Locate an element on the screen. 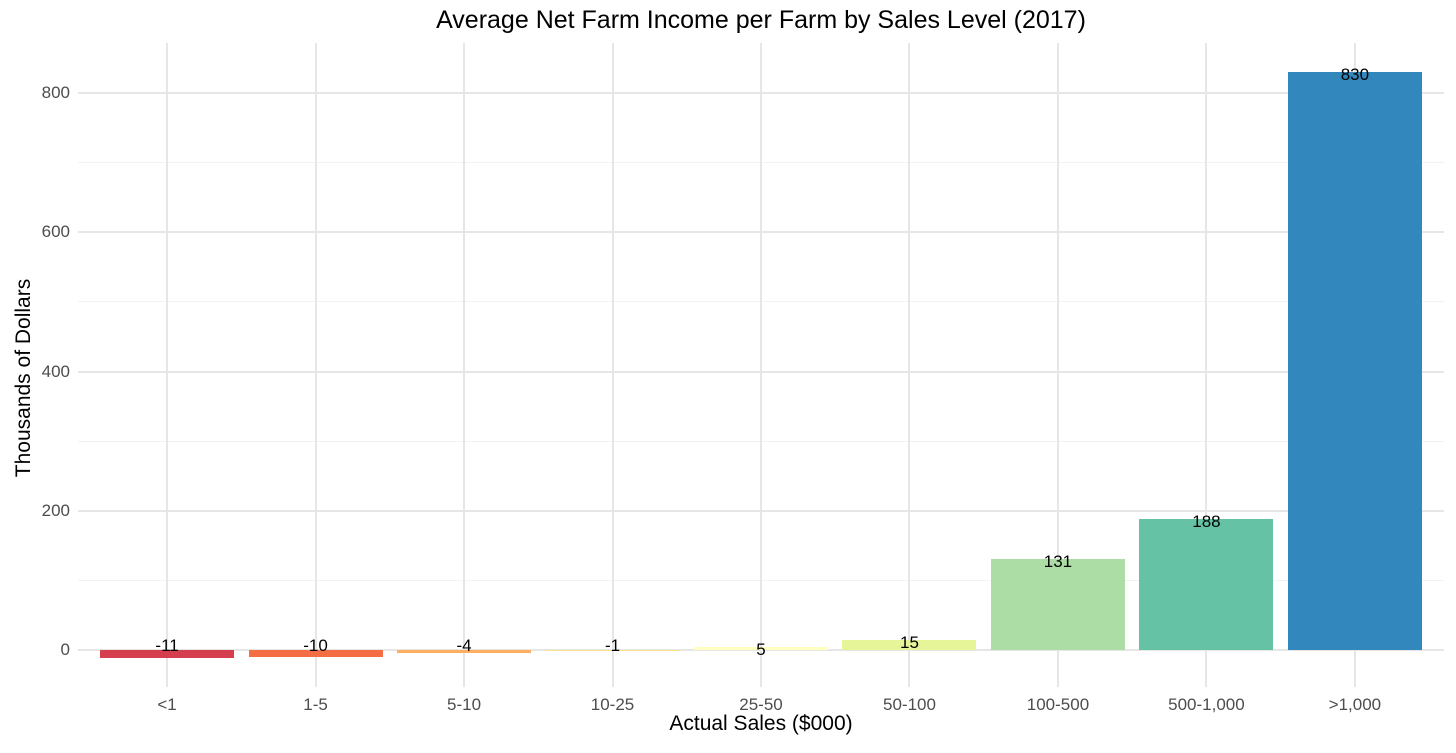  y-tick-label: 400 is located at coordinates (55, 371).